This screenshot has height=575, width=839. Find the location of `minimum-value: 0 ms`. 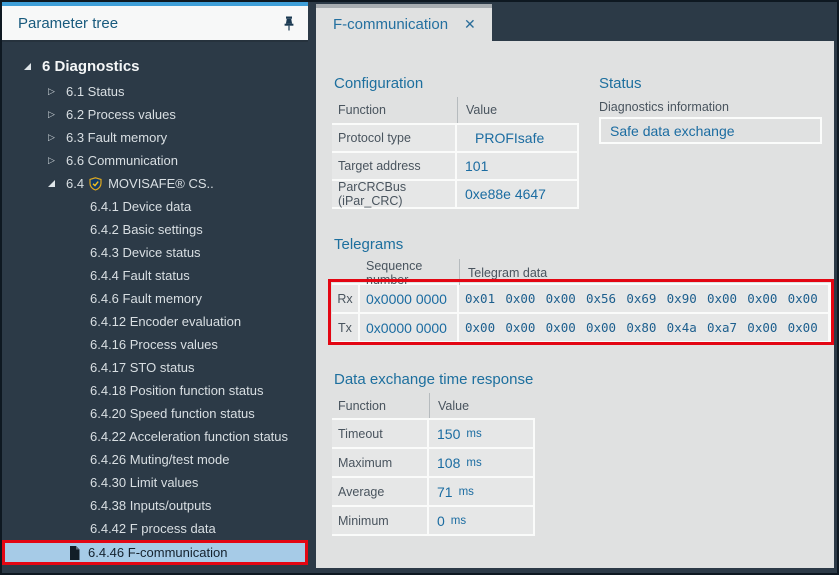

minimum-value: 0 ms is located at coordinates (481, 520).